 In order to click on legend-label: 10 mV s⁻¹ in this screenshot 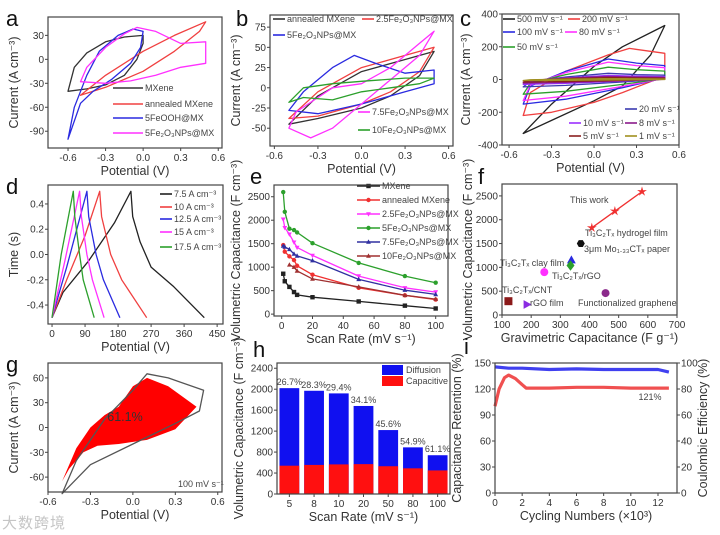, I will do `click(603, 123)`.